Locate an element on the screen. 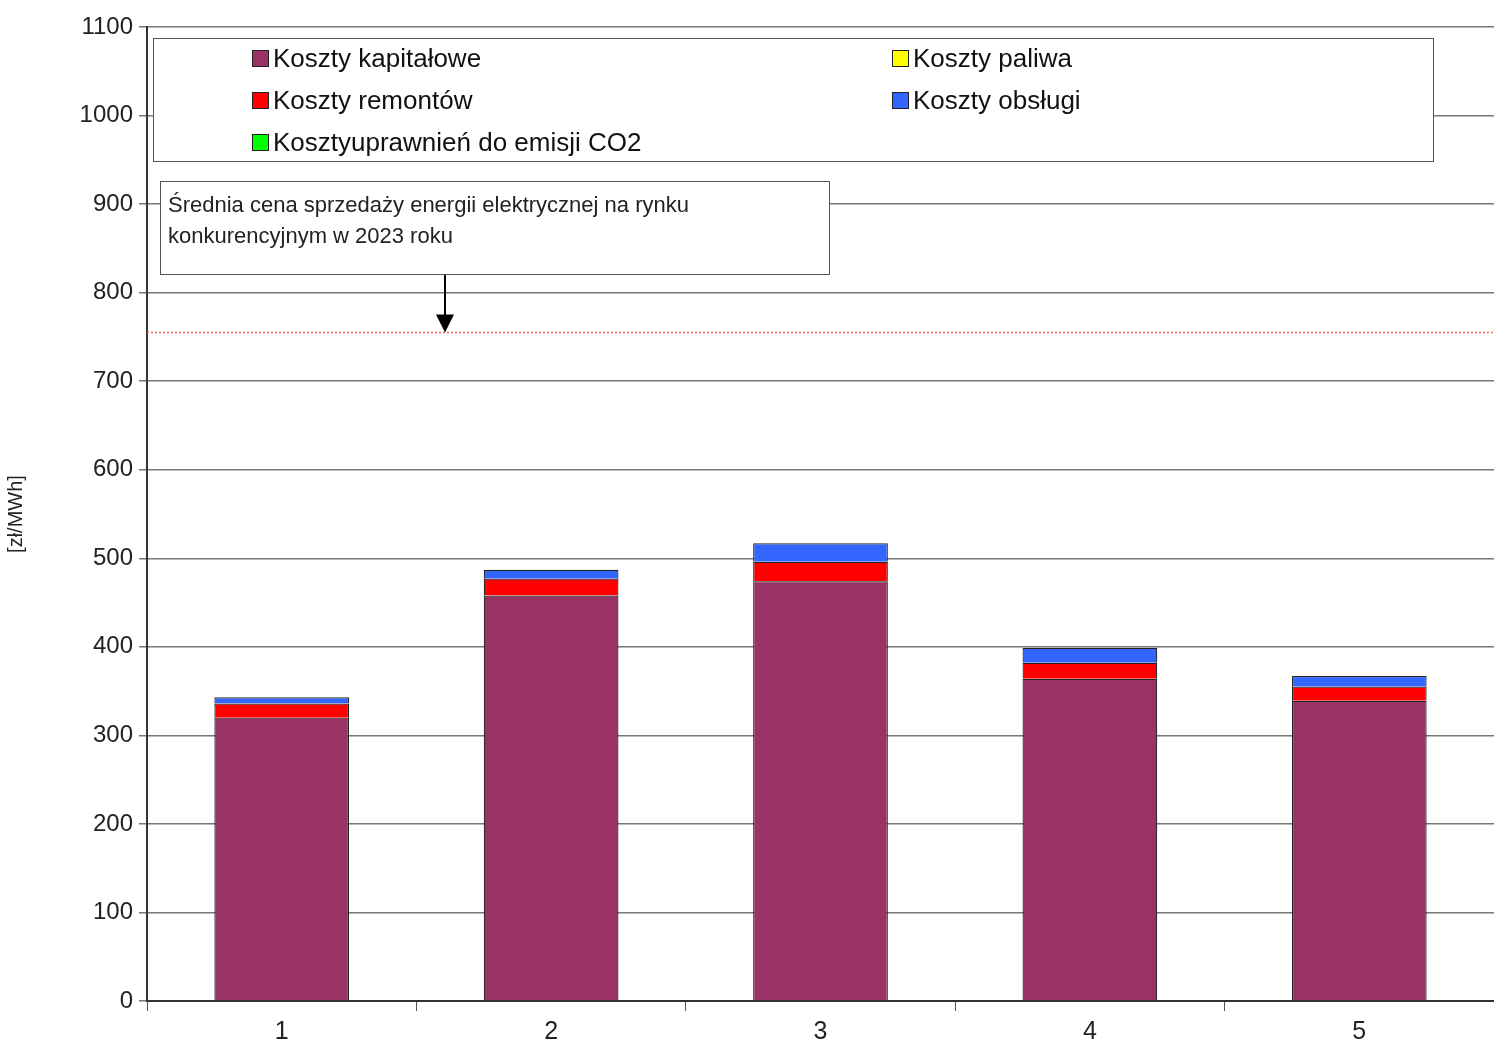 The width and height of the screenshot is (1494, 1051). y-tick-label: 600 is located at coordinates (112, 468).